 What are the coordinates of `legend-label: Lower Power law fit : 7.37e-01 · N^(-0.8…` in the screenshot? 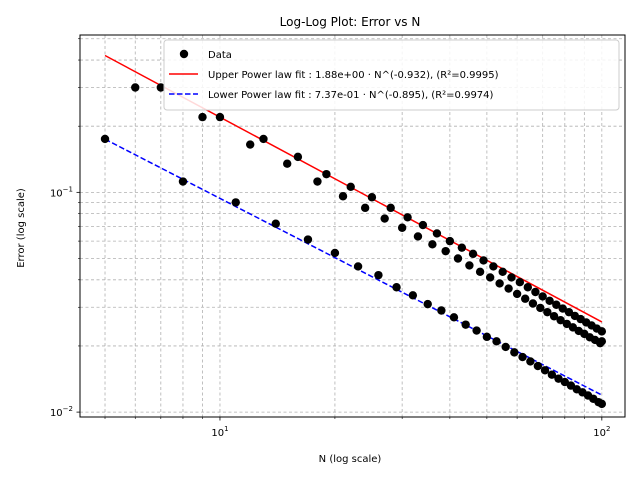 It's located at (351, 95).